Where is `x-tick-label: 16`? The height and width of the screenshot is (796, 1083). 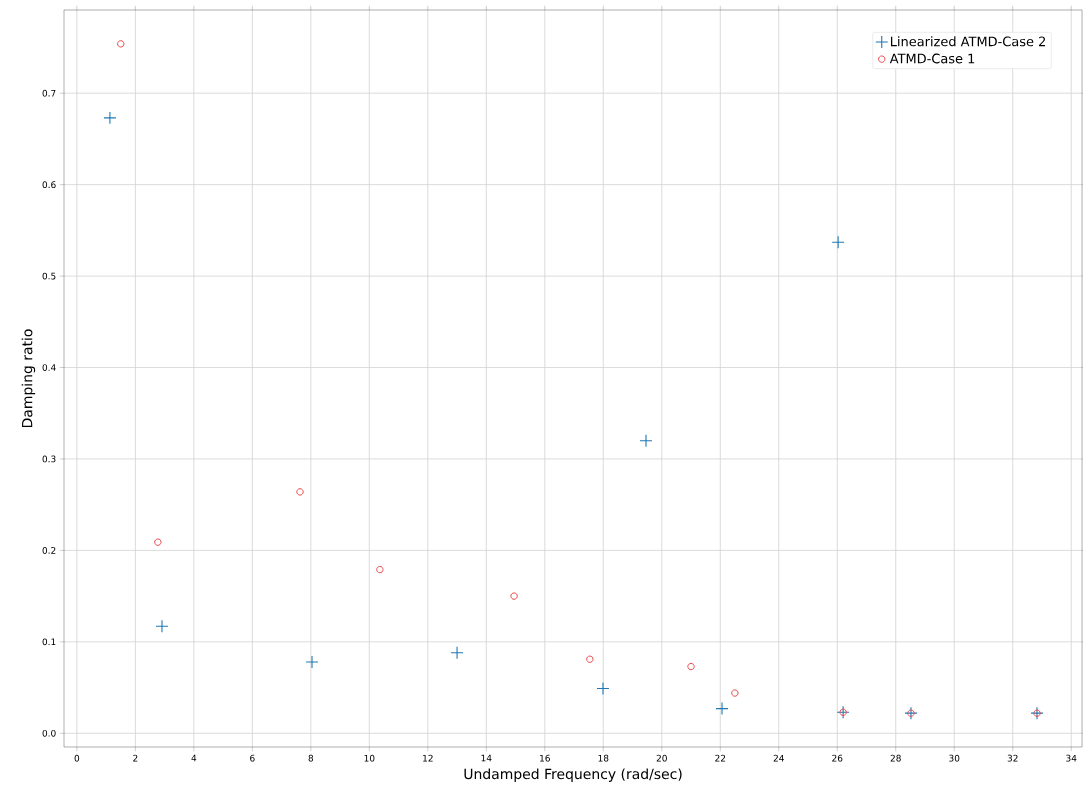
x-tick-label: 16 is located at coordinates (545, 758).